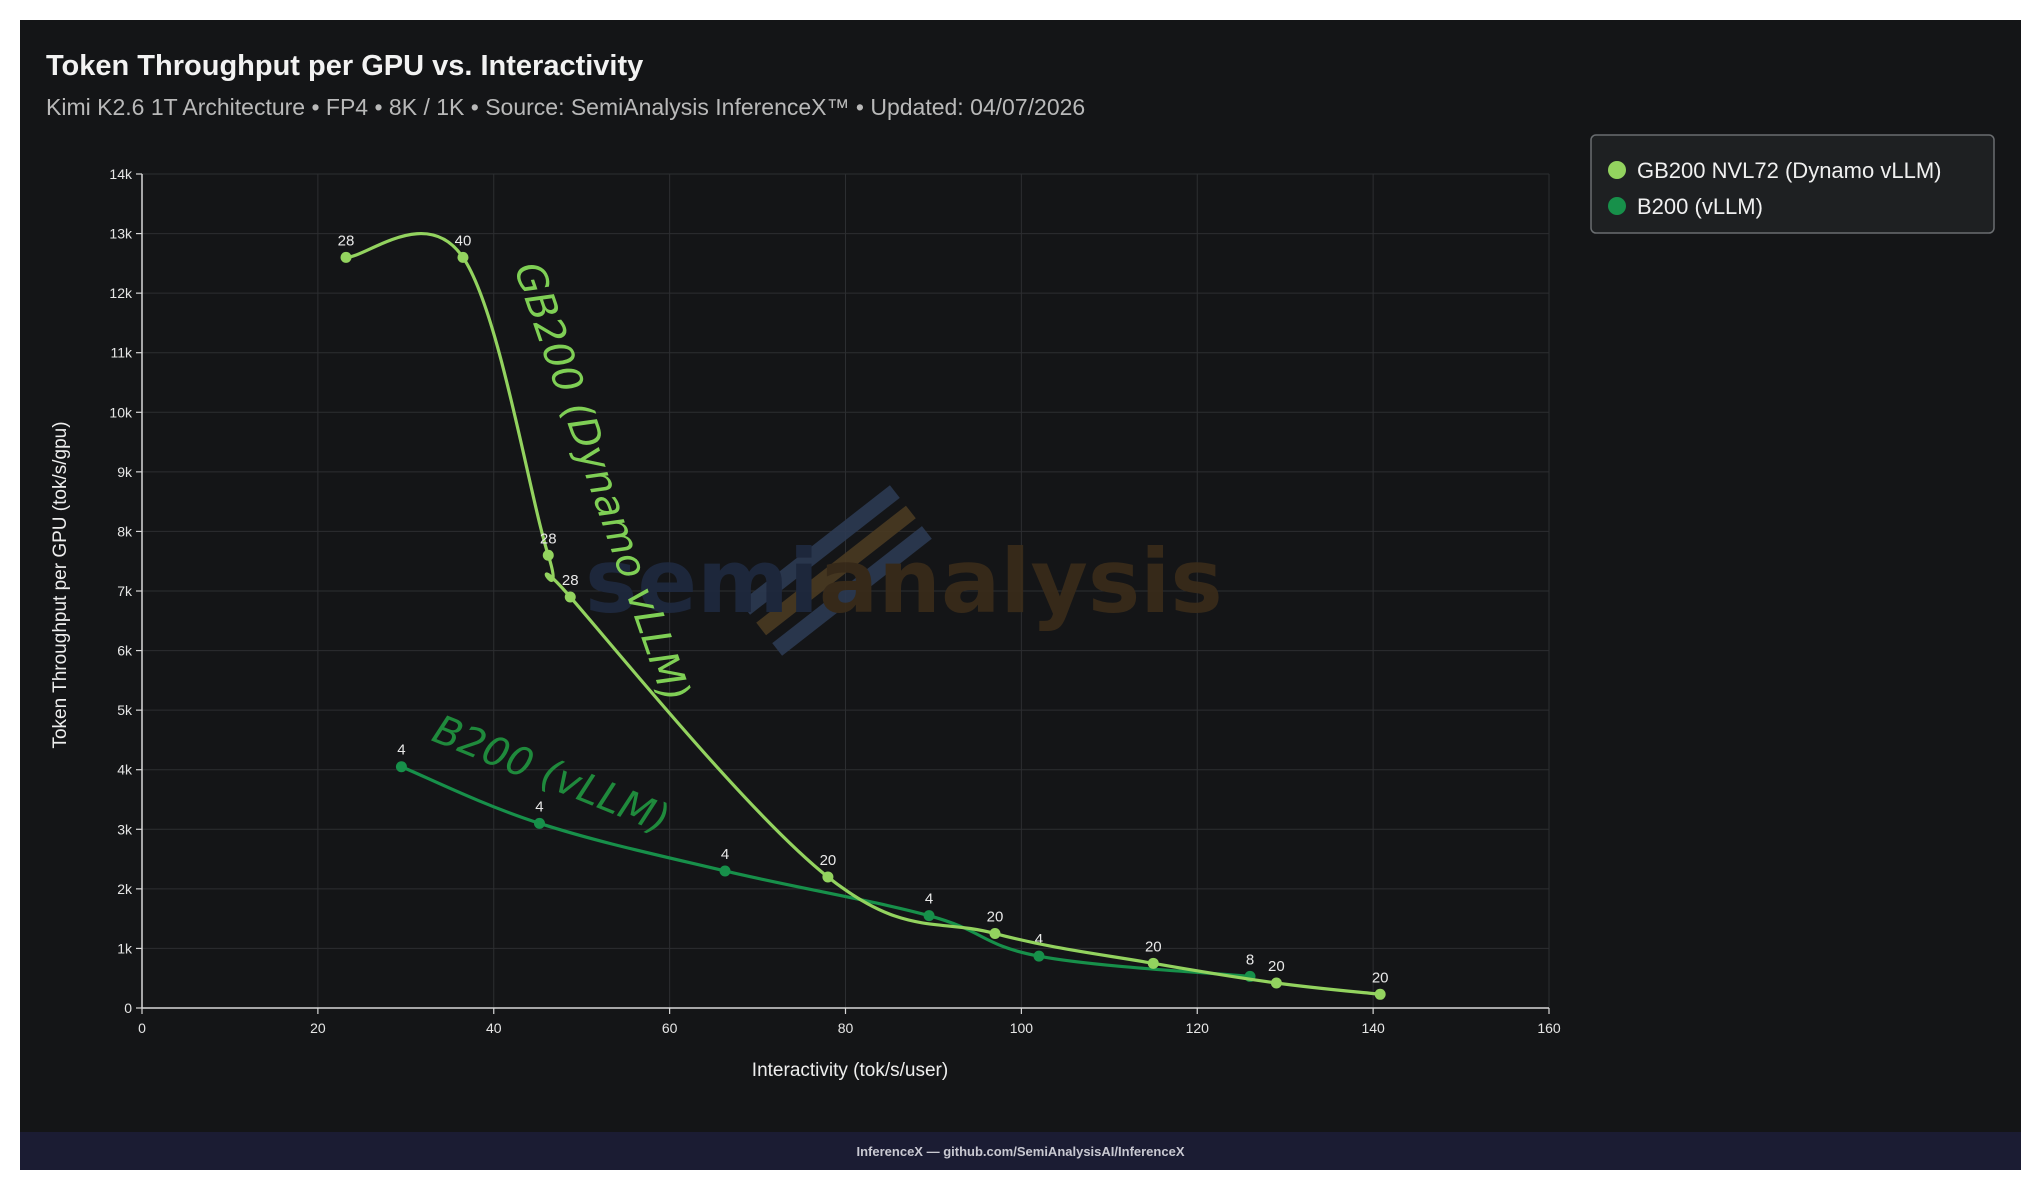  Describe the element at coordinates (125, 948) in the screenshot. I see `y-tick-label: 1k` at that location.